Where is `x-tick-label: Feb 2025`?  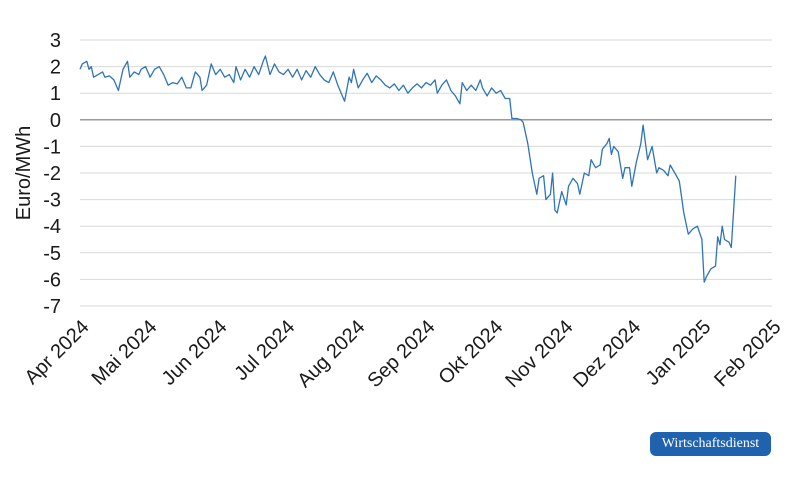 x-tick-label: Feb 2025 is located at coordinates (747, 353).